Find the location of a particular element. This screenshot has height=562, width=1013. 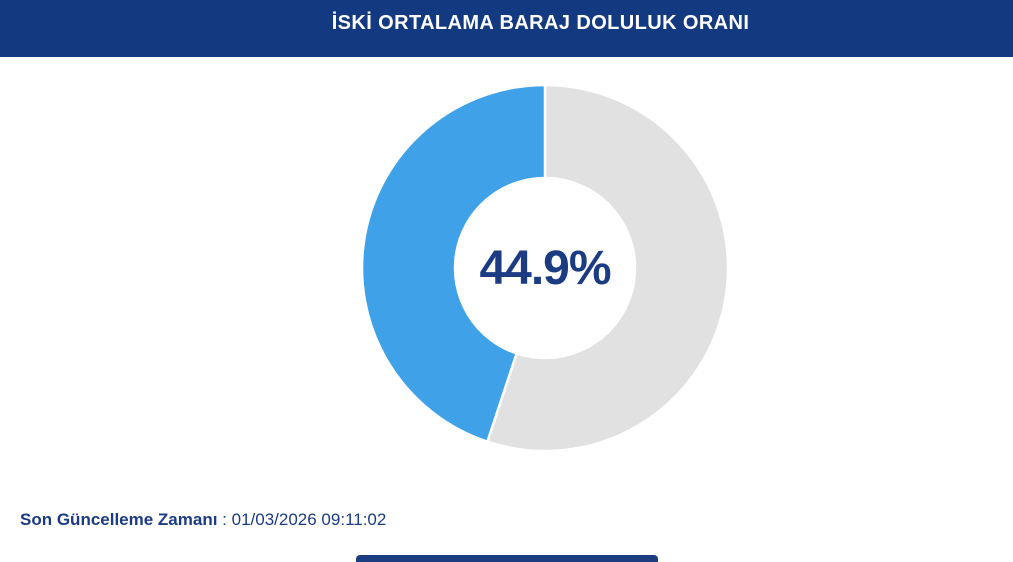

last-update-label: Son Güncelleme Zamanı is located at coordinates (119, 519).